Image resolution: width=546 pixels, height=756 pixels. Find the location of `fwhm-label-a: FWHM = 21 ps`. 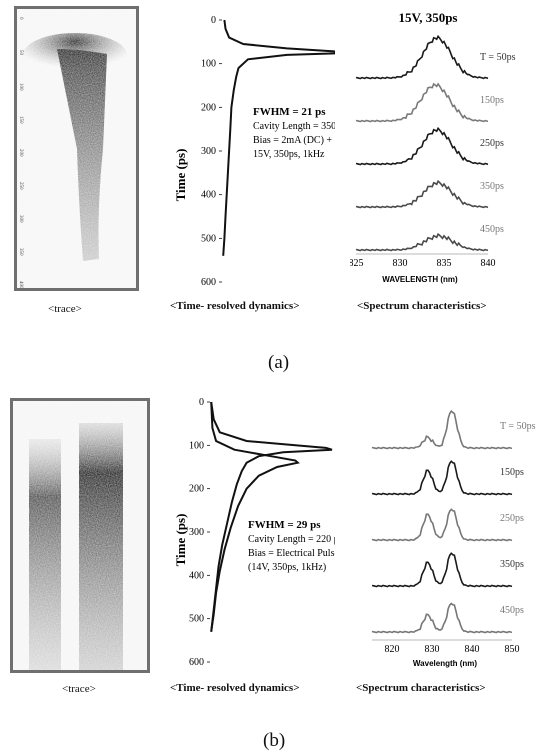

fwhm-label-a: FWHM = 21 ps is located at coordinates (289, 112).